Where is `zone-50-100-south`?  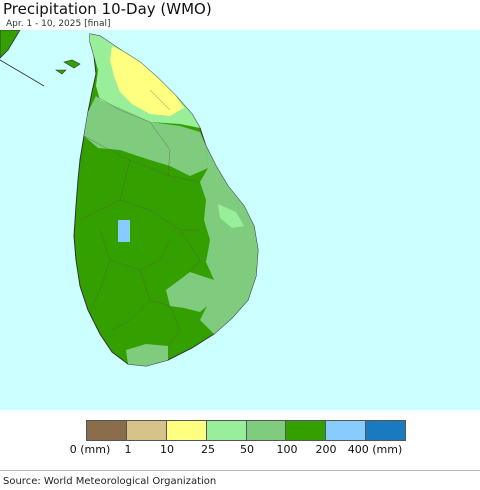 zone-50-100-south is located at coordinates (147, 355).